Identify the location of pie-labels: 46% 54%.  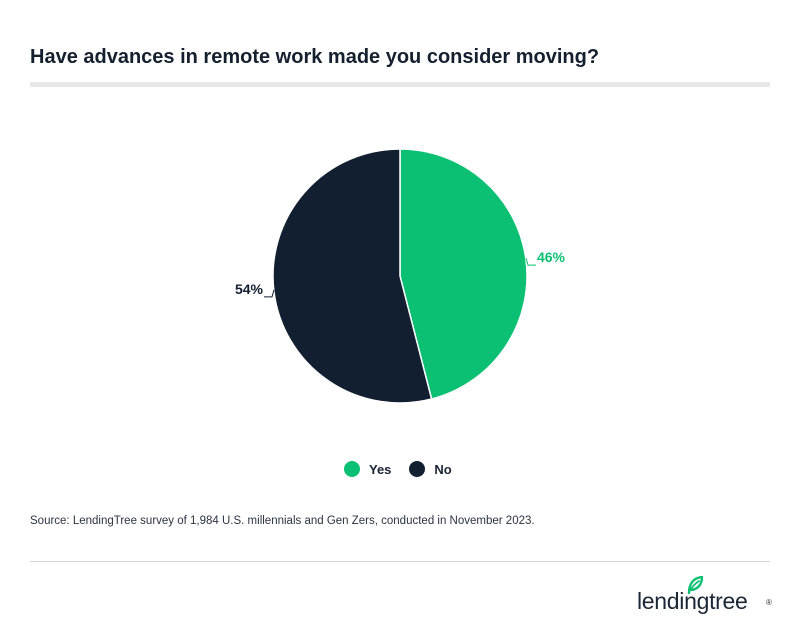
(400, 273).